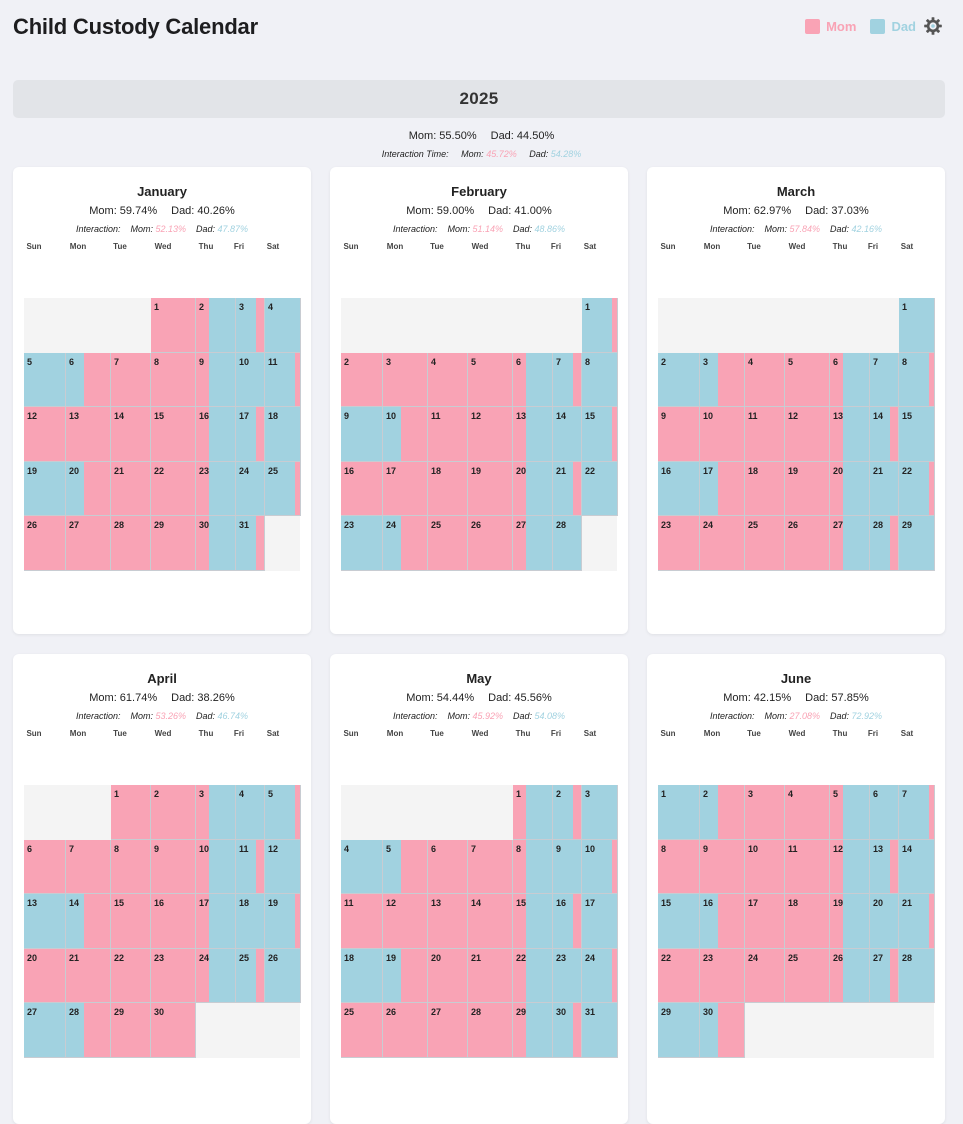 Image resolution: width=963 pixels, height=1124 pixels. I want to click on gear-icon, so click(933, 26).